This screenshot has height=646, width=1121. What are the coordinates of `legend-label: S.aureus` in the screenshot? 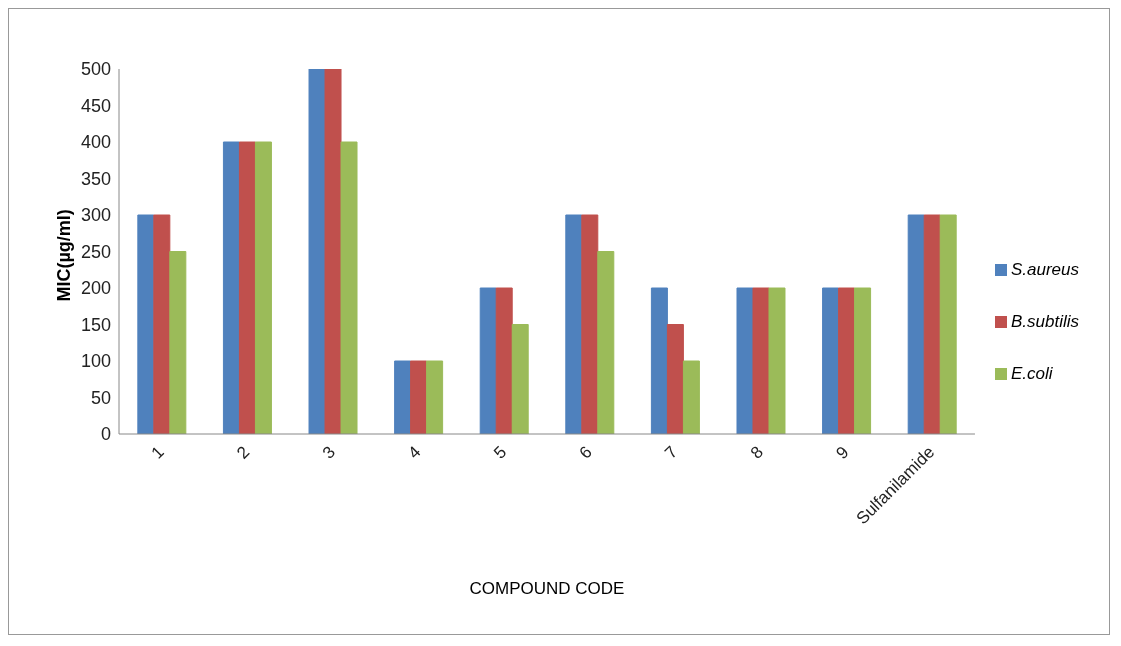 It's located at (1044, 269).